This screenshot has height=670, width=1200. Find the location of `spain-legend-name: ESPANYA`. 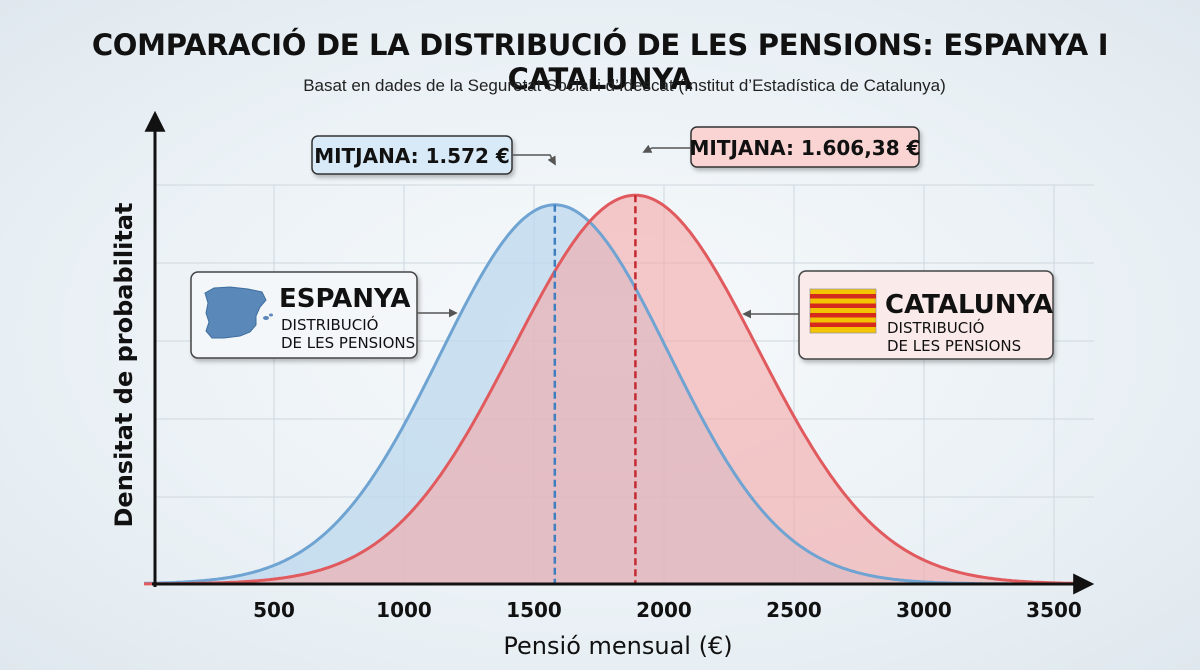

spain-legend-name: ESPANYA is located at coordinates (345, 299).